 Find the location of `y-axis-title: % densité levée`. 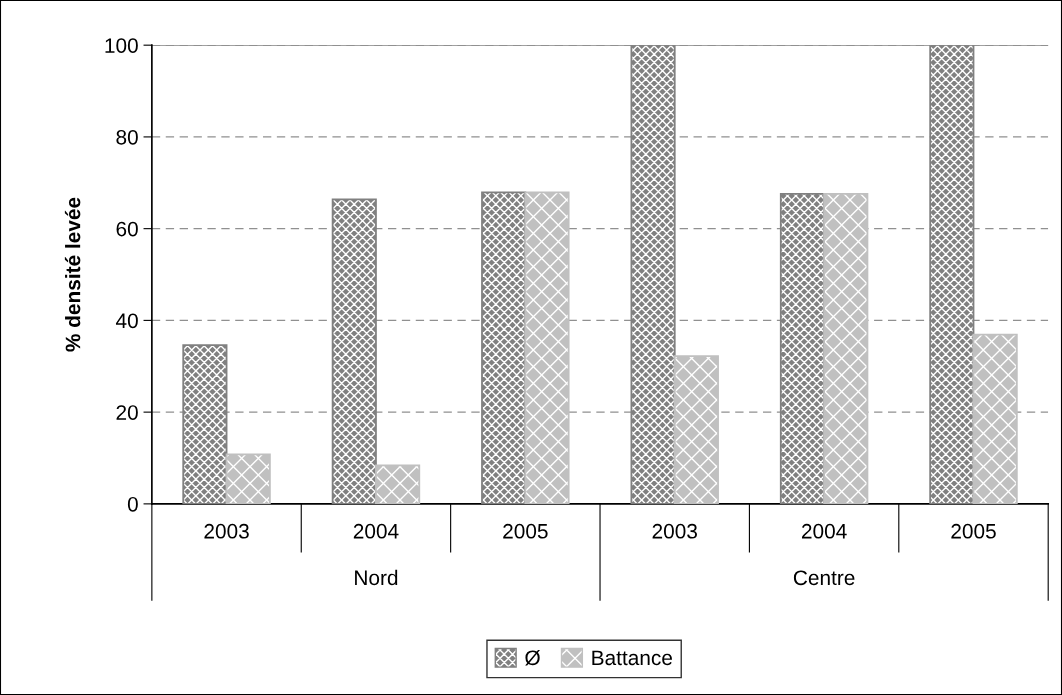

y-axis-title: % densité levée is located at coordinates (72, 274).